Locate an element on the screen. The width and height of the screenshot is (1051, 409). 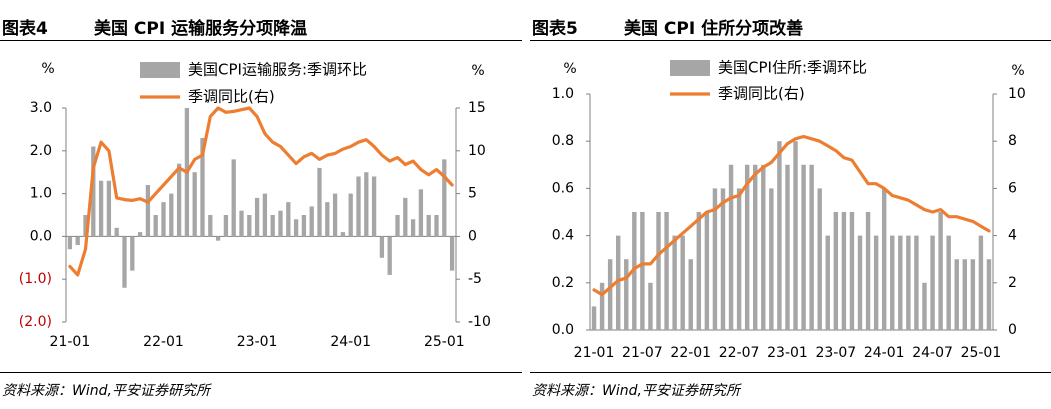
left-axis-tick-label: 0.8 is located at coordinates (563, 141).